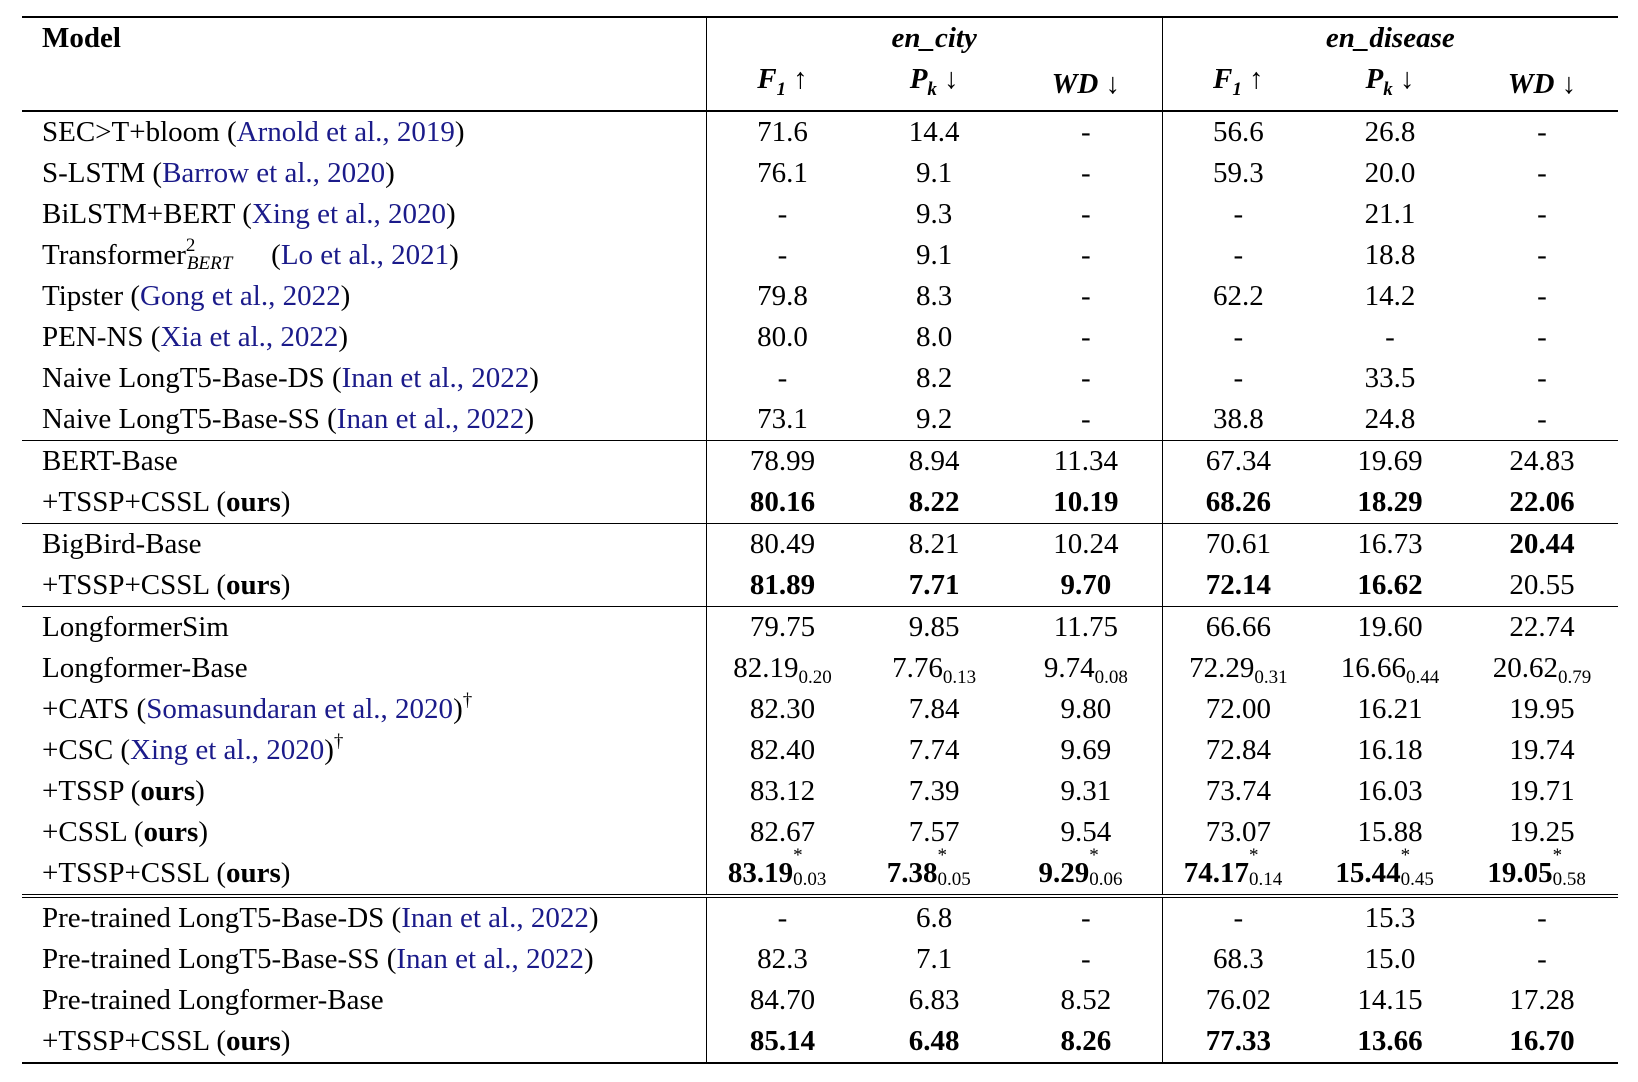 The image size is (1638, 1082). Describe the element at coordinates (934, 213) in the screenshot. I see `value: 9.3` at that location.